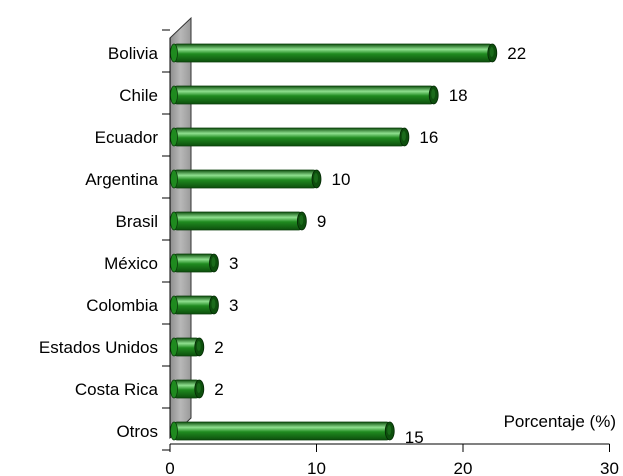 This screenshot has height=476, width=623. Describe the element at coordinates (117, 389) in the screenshot. I see `category-label: Costa Rica` at that location.